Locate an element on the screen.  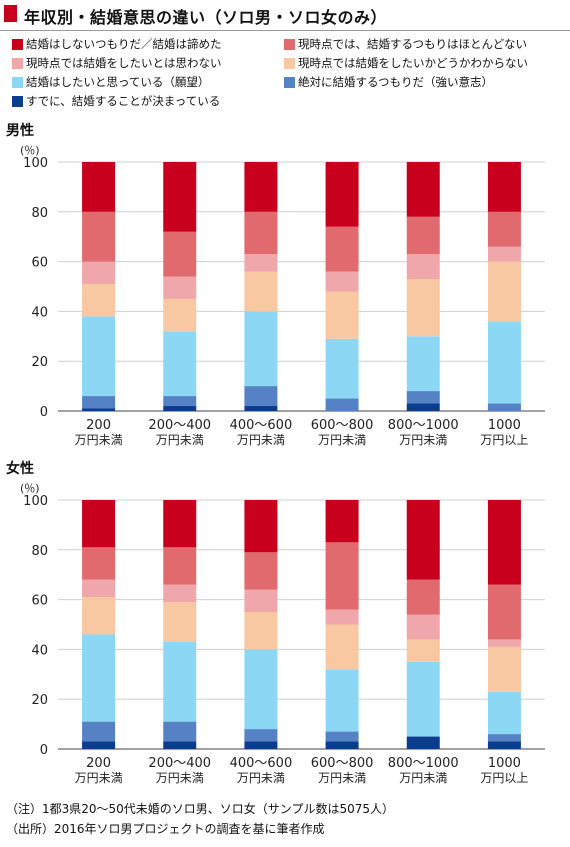
legend-label: 絶対に結婚するつもりだ（強い意志） is located at coordinates (396, 82).